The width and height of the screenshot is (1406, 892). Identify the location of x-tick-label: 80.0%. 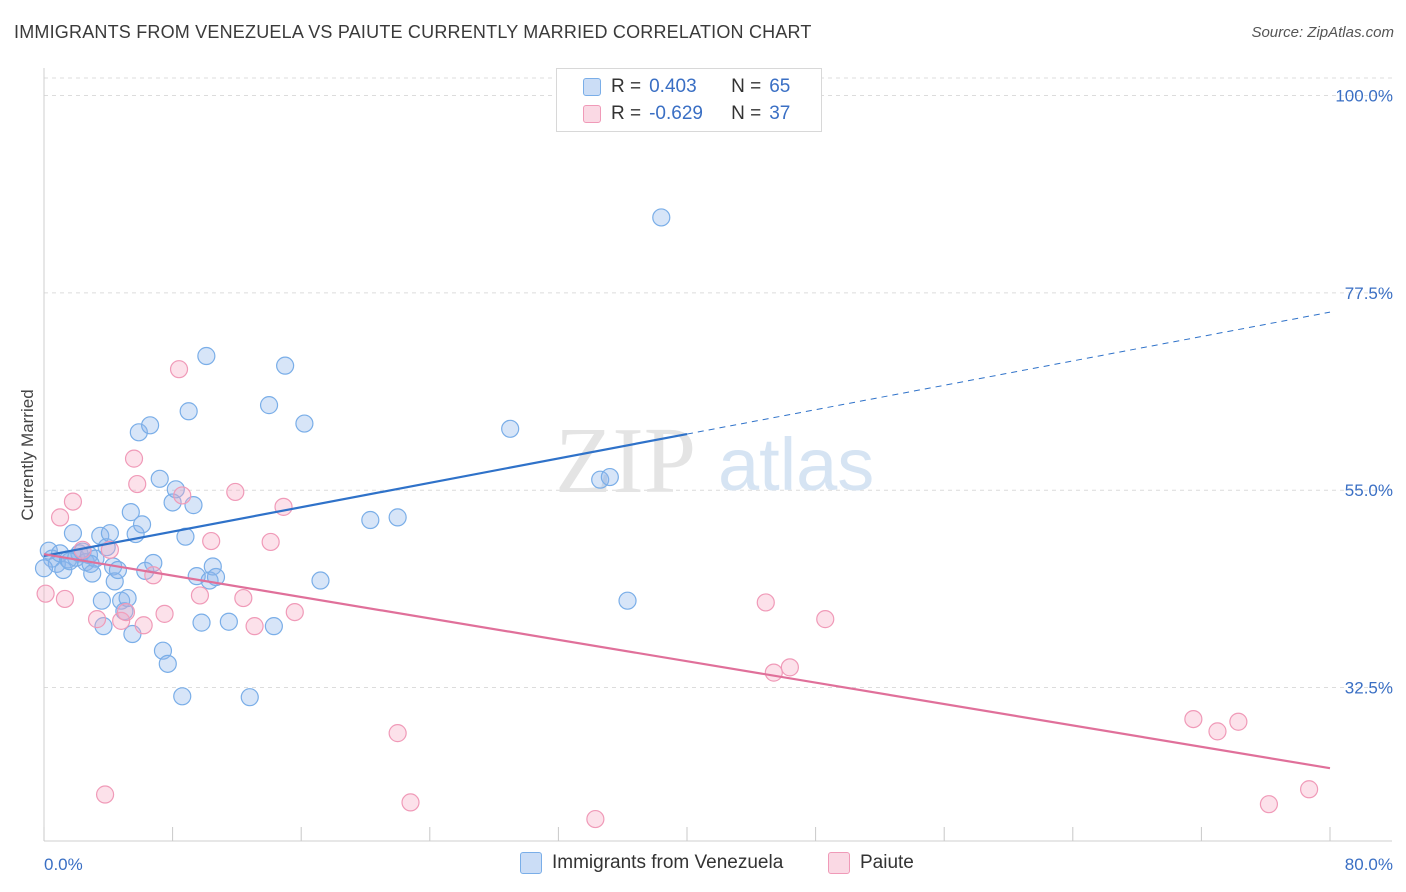
(1369, 864).